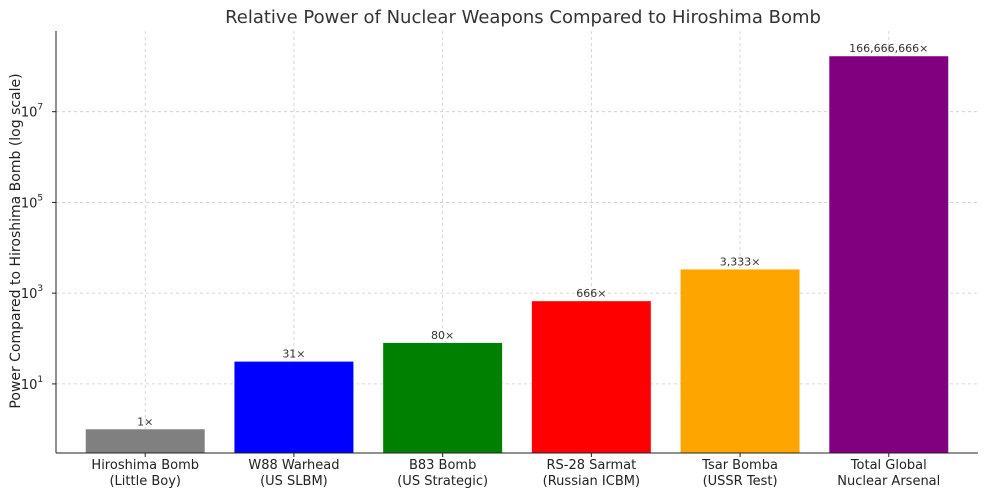 This screenshot has height=496, width=1000. What do you see at coordinates (145, 481) in the screenshot?
I see `x-tick-label: (Little Boy)` at bounding box center [145, 481].